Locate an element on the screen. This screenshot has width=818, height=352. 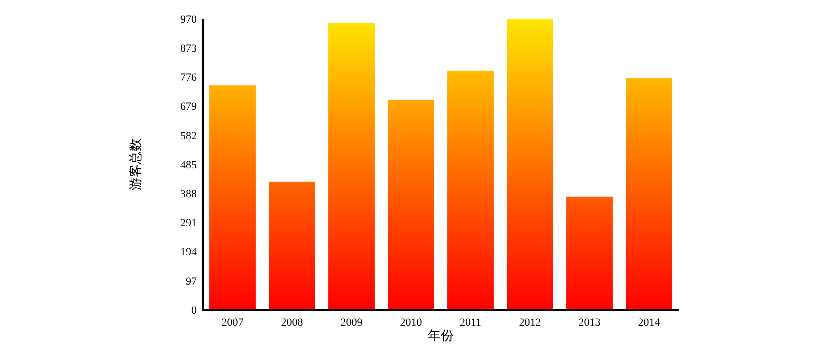
y-axis-title: 游客总数 is located at coordinates (136, 164).